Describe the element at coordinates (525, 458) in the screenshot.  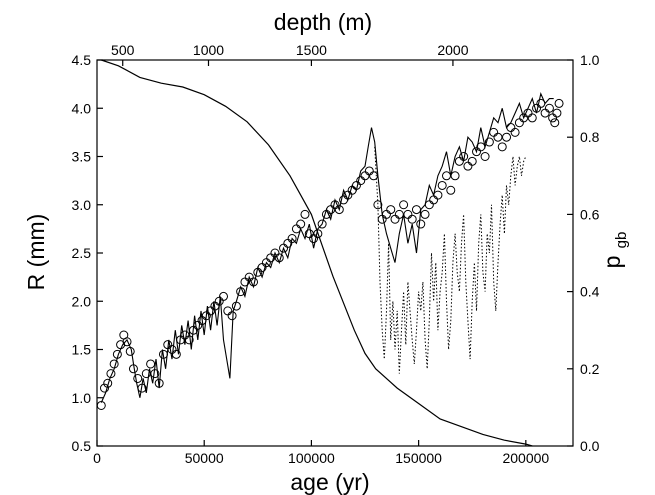
I see `x-tick-label-4: 200000` at that location.